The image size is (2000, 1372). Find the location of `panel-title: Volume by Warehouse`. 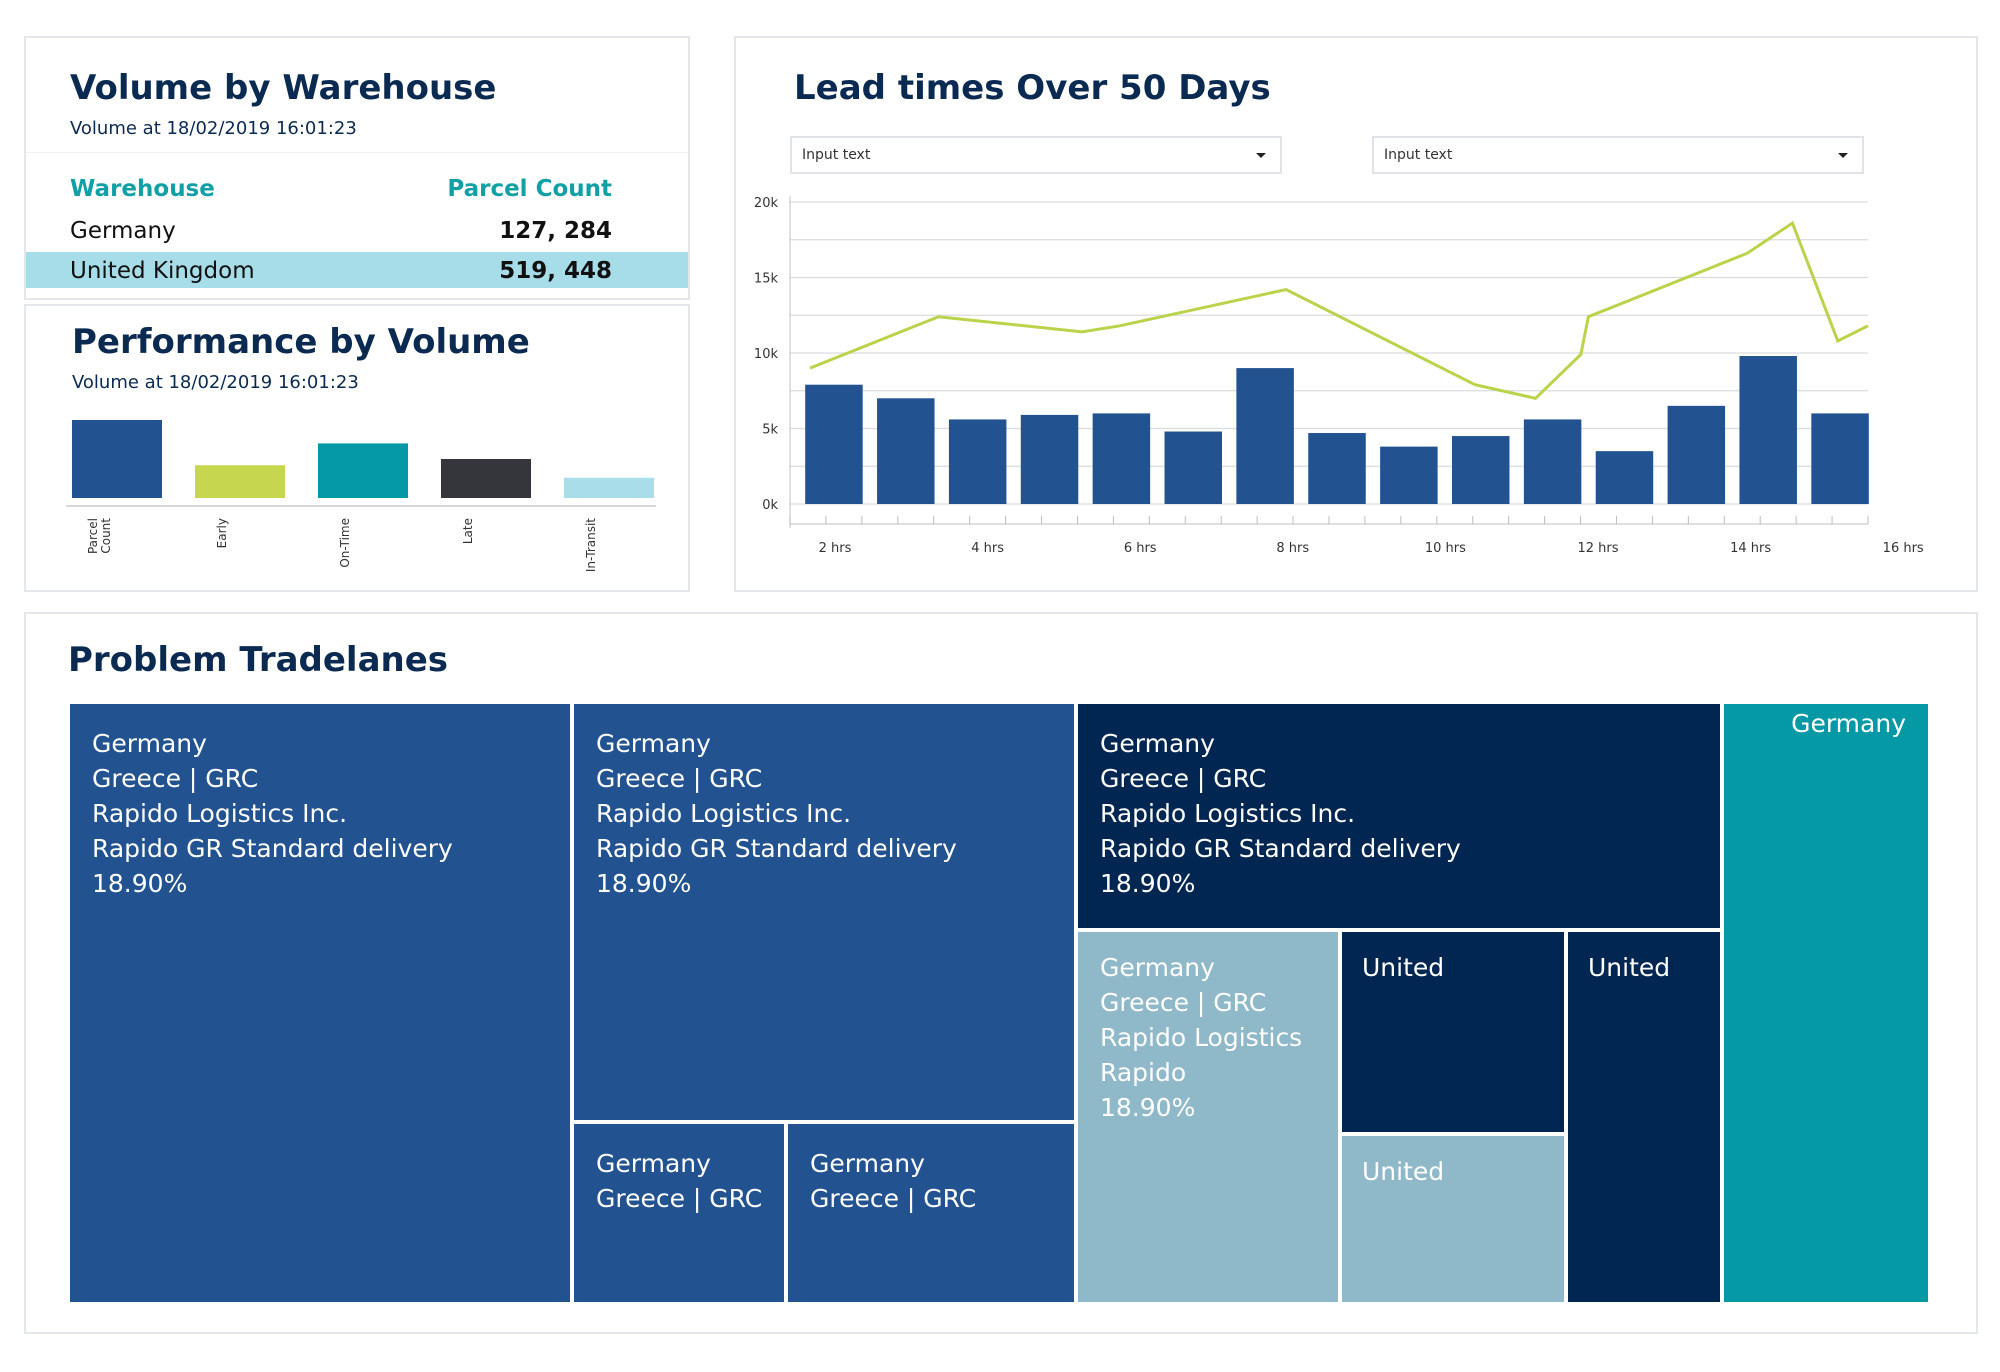

panel-title: Volume by Warehouse is located at coordinates (283, 88).